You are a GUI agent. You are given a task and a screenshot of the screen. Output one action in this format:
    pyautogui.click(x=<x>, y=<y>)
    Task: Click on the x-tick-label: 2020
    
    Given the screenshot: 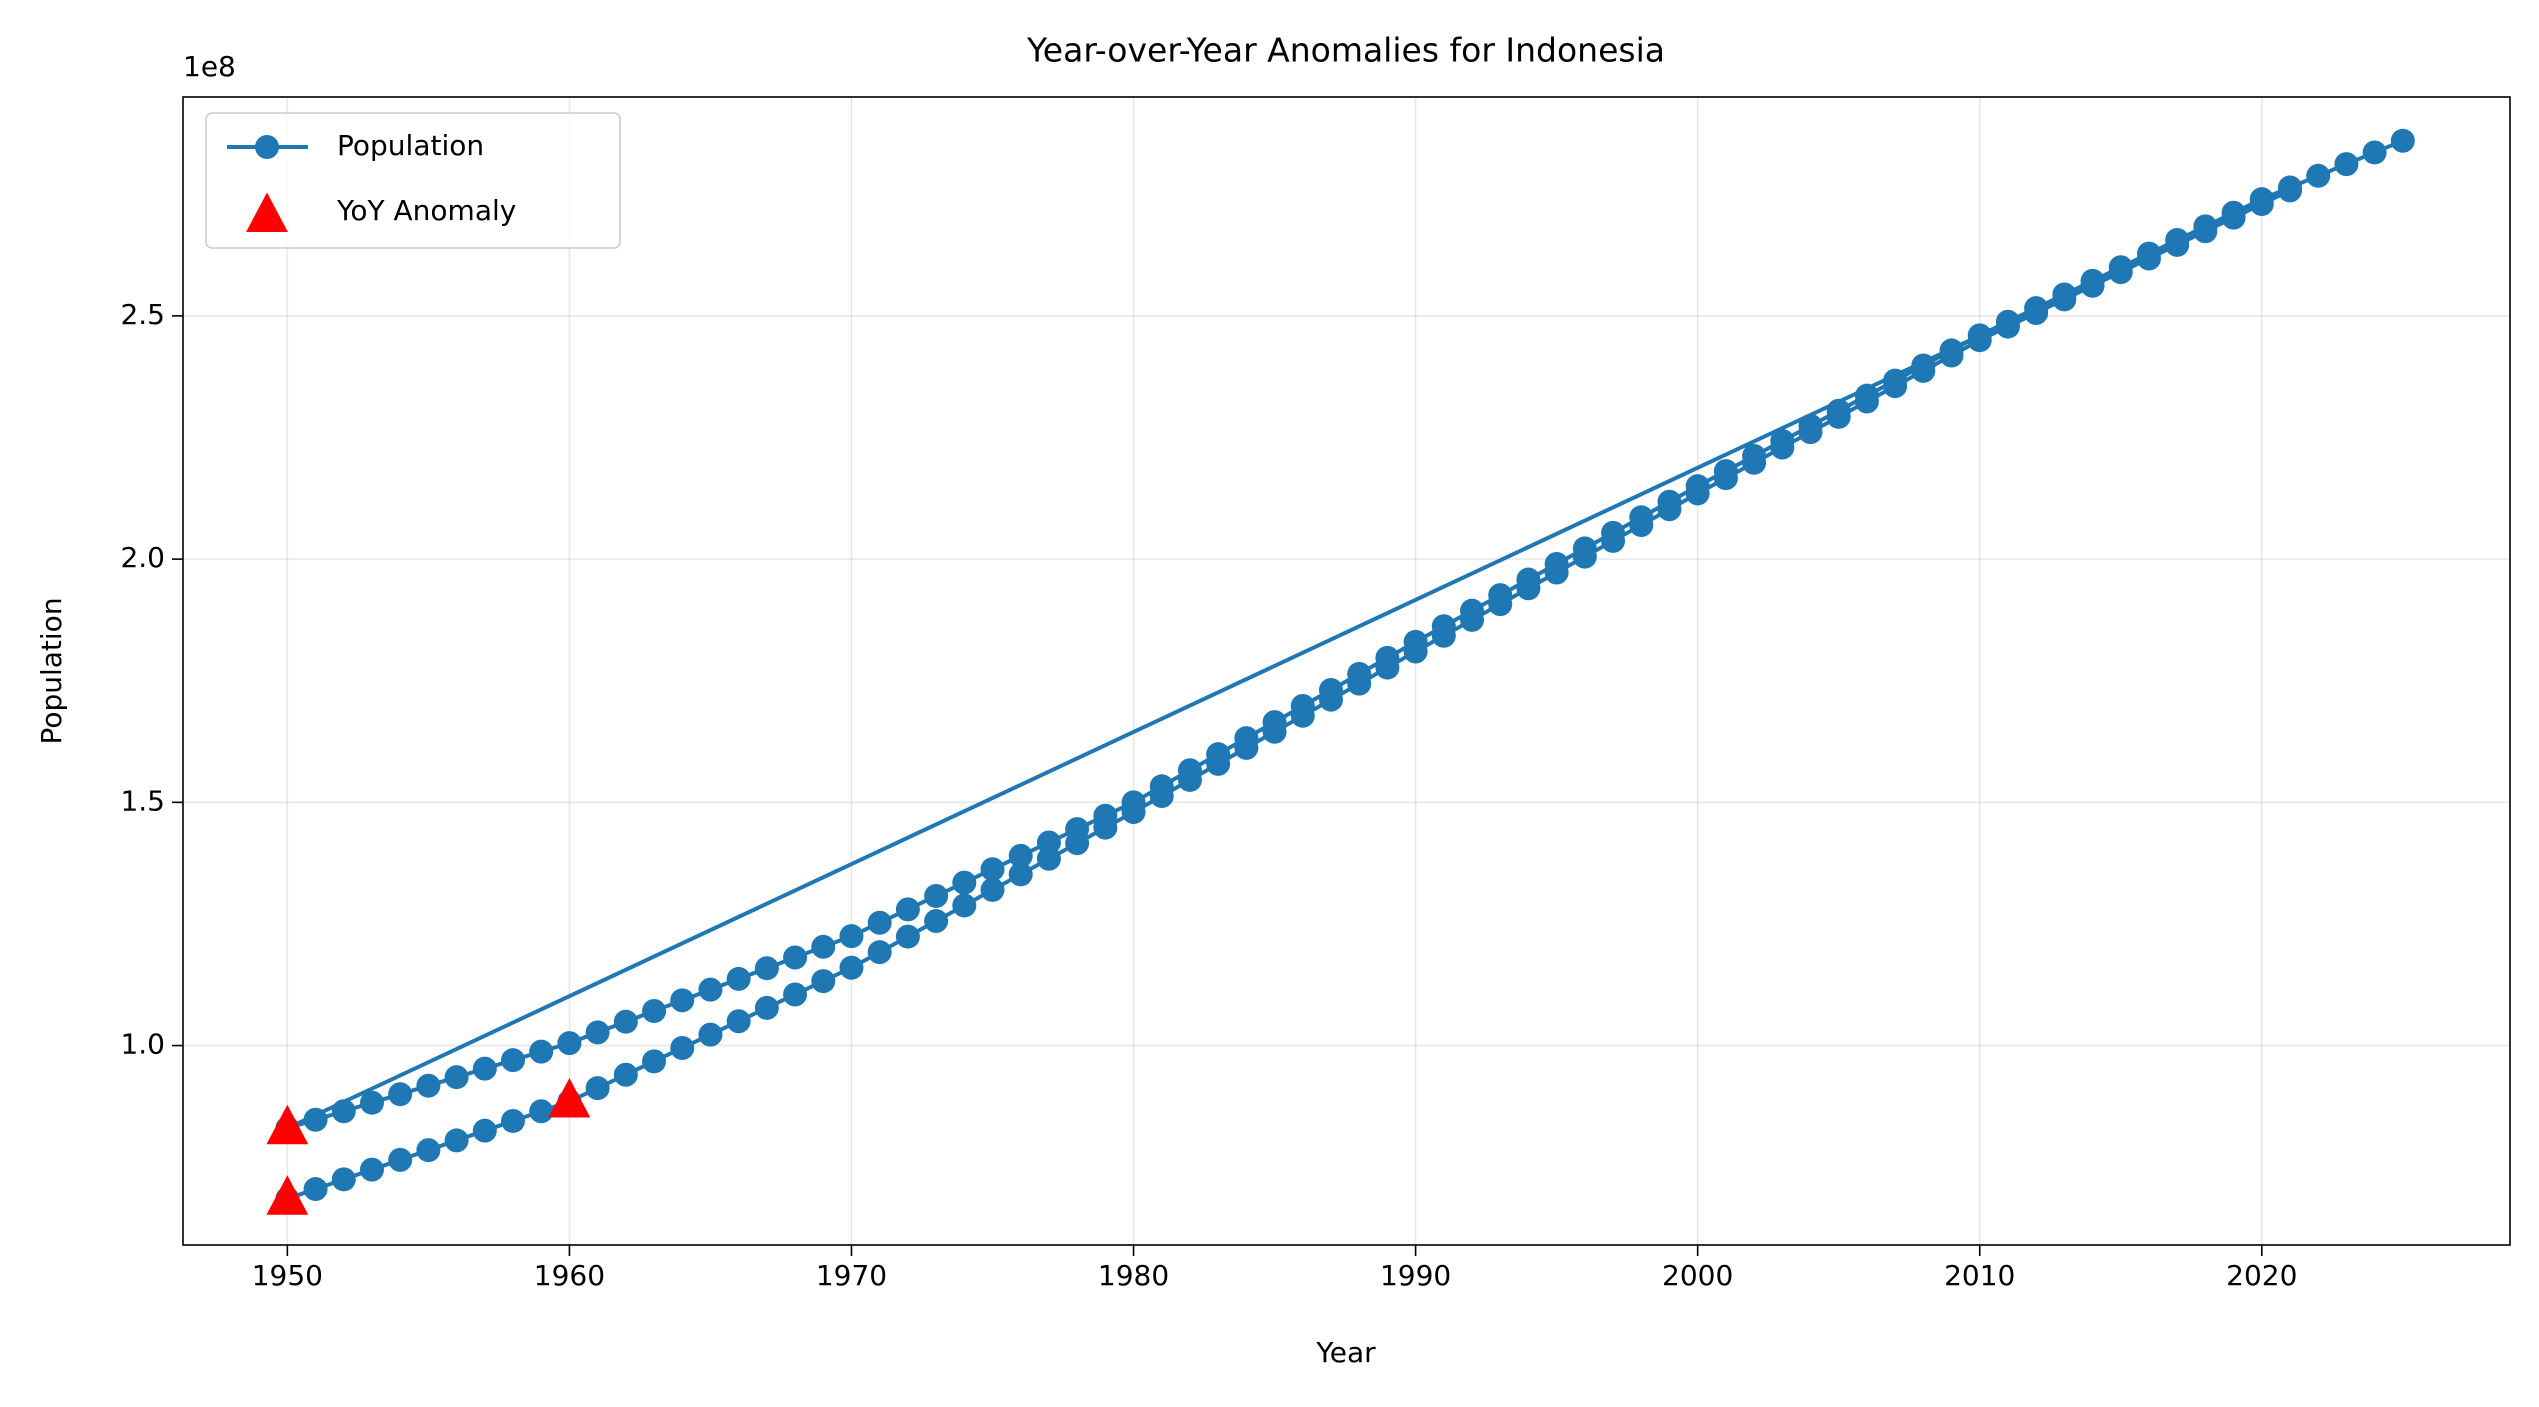 What is the action you would take?
    pyautogui.click(x=2261, y=1275)
    